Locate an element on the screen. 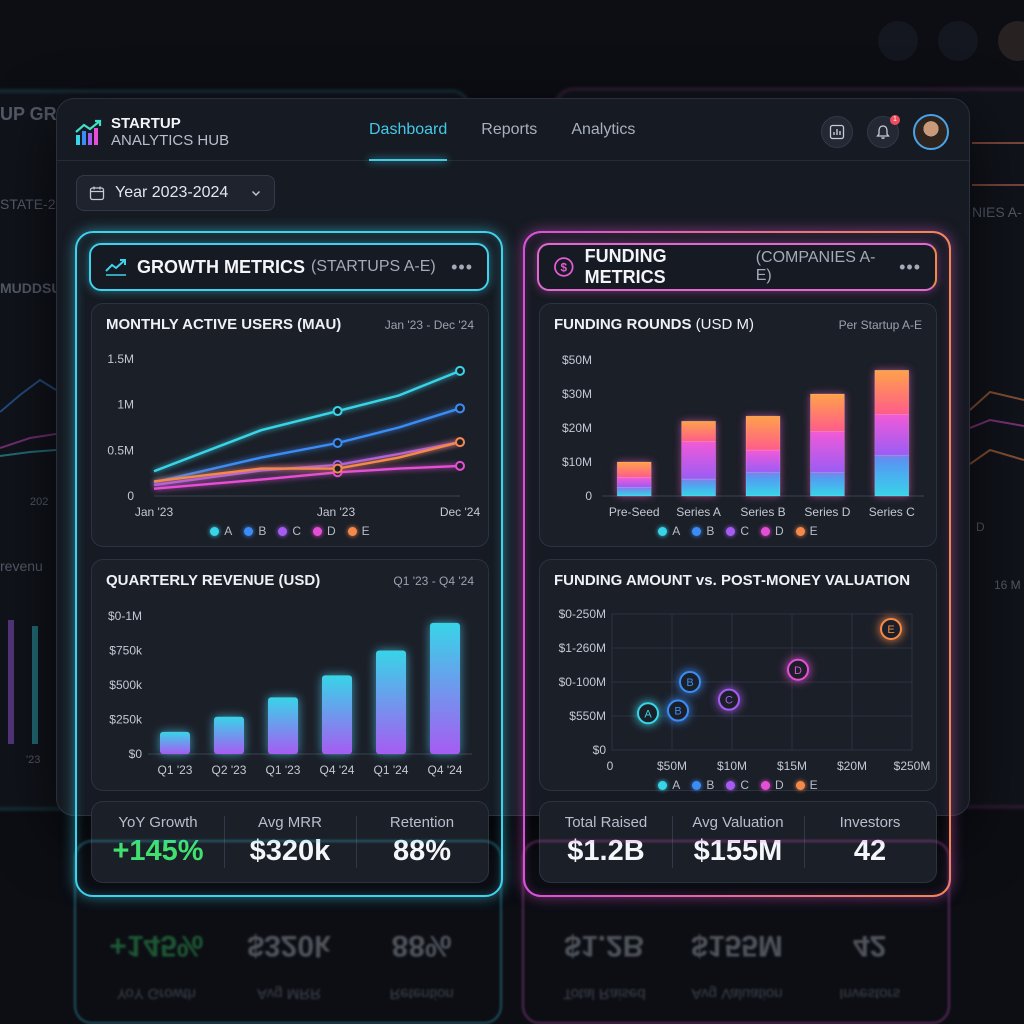 The image size is (1024, 1024). stat-label: Total Raised is located at coordinates (606, 822).